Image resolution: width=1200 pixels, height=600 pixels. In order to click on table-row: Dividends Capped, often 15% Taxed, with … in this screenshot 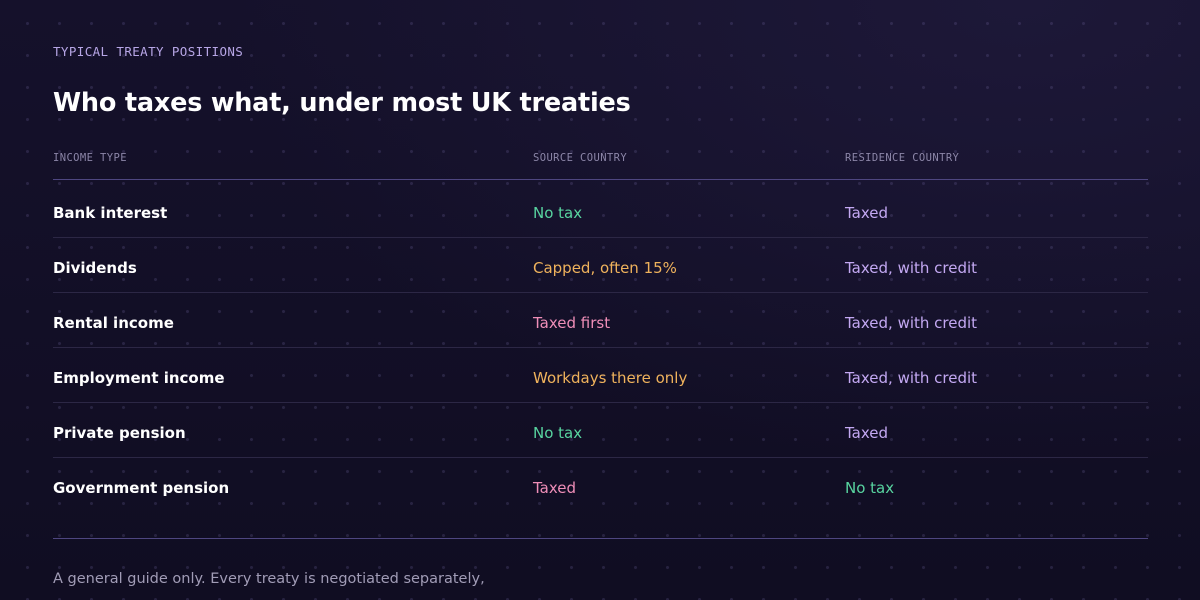, I will do `click(600, 265)`.